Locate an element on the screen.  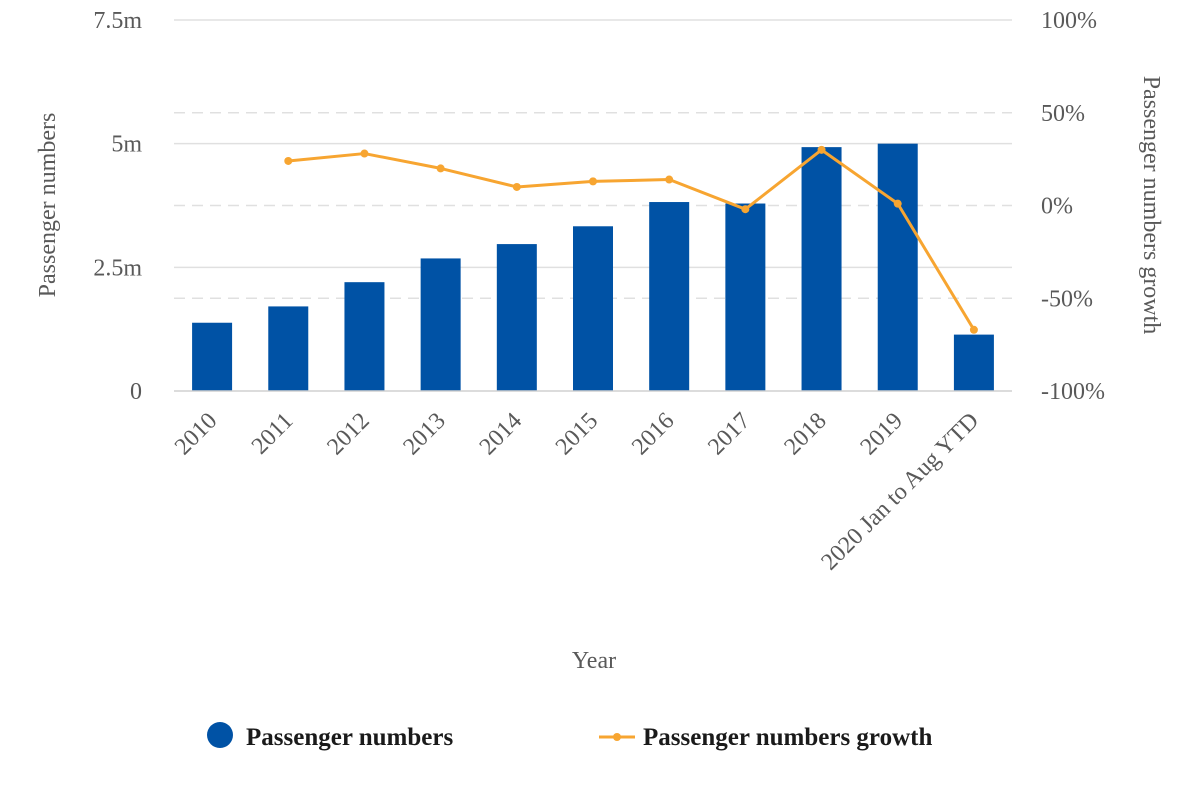
x-tick-label: 2017 is located at coordinates (729, 434).